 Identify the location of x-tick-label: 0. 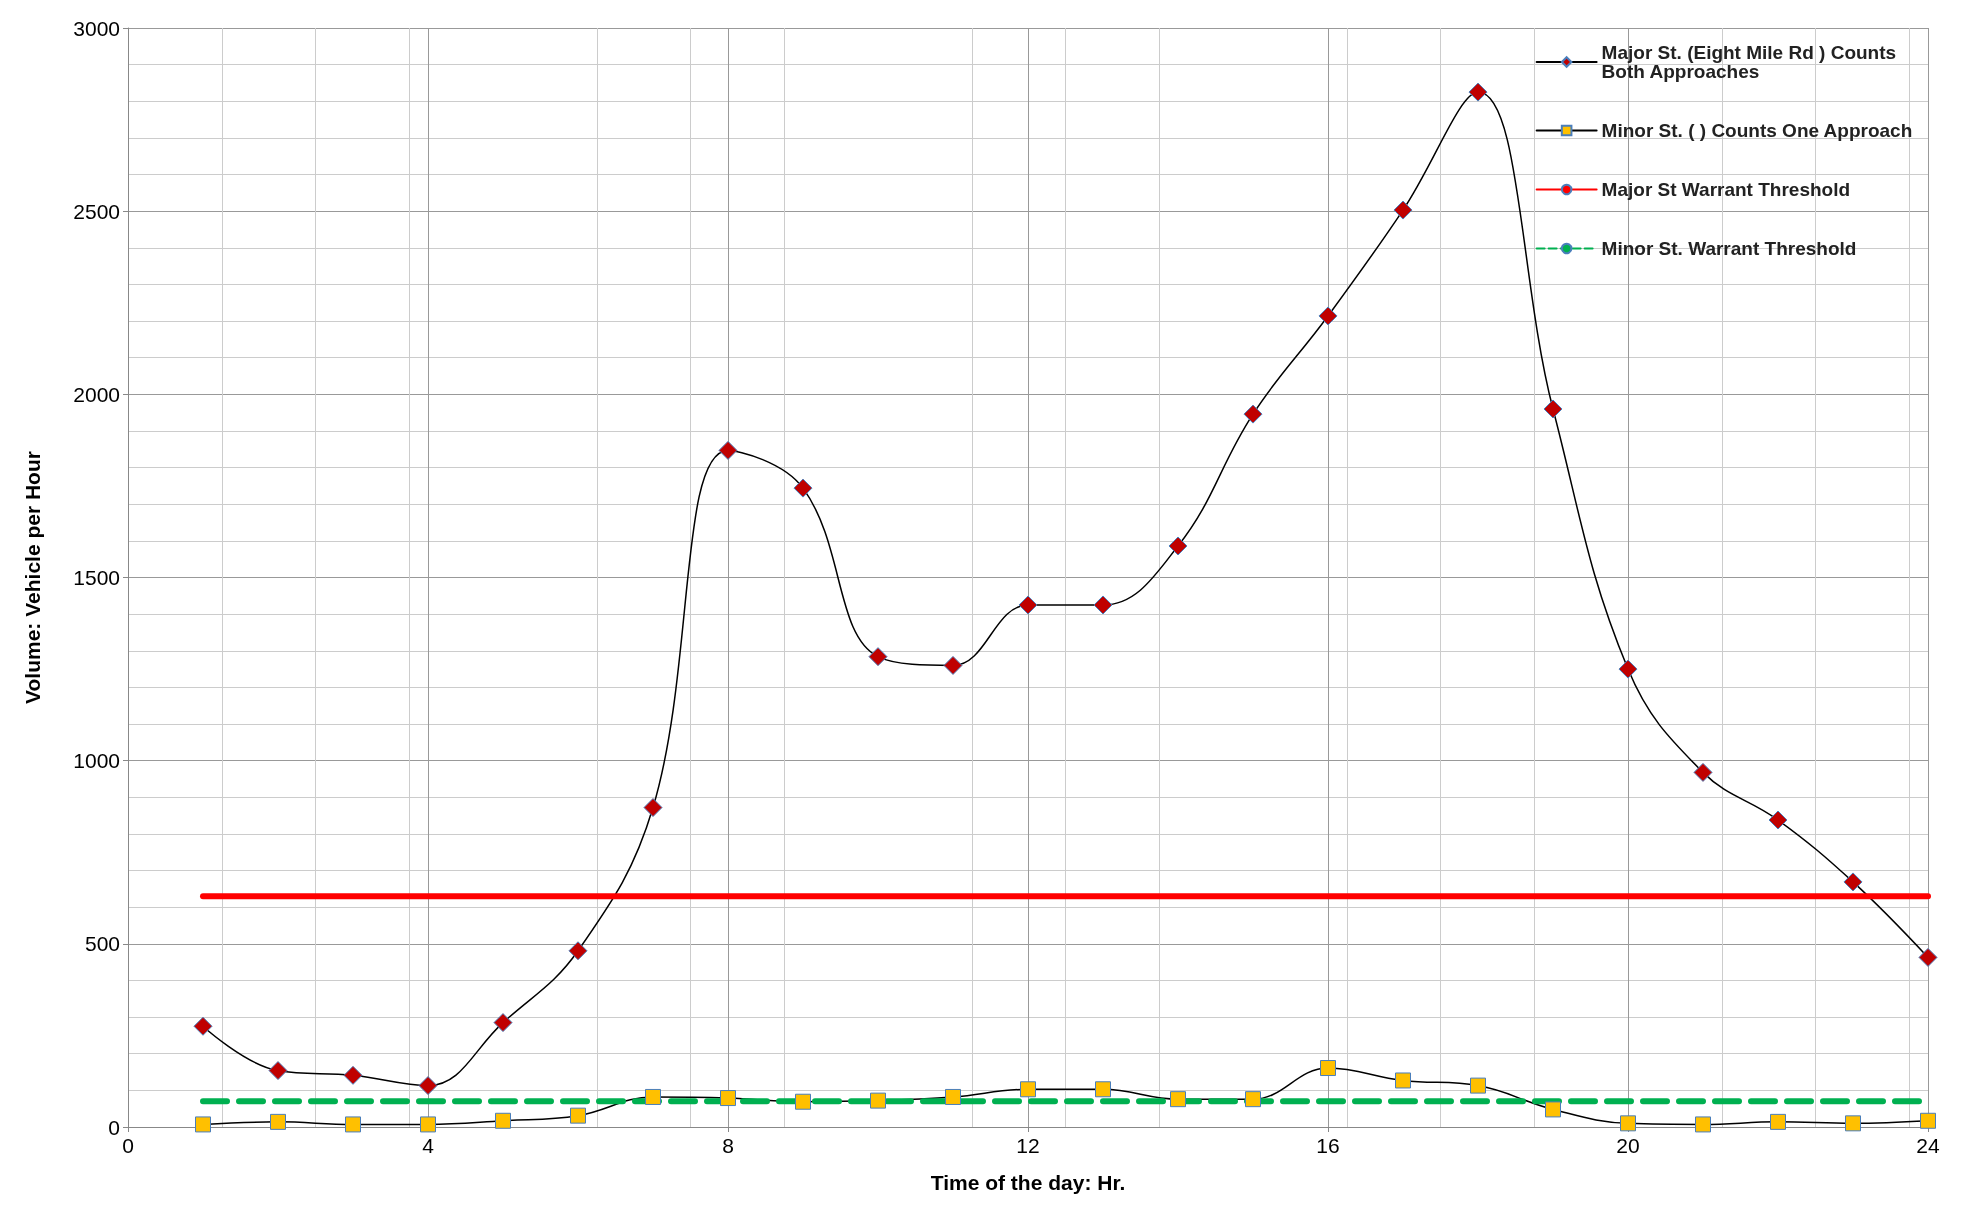
(128, 1145).